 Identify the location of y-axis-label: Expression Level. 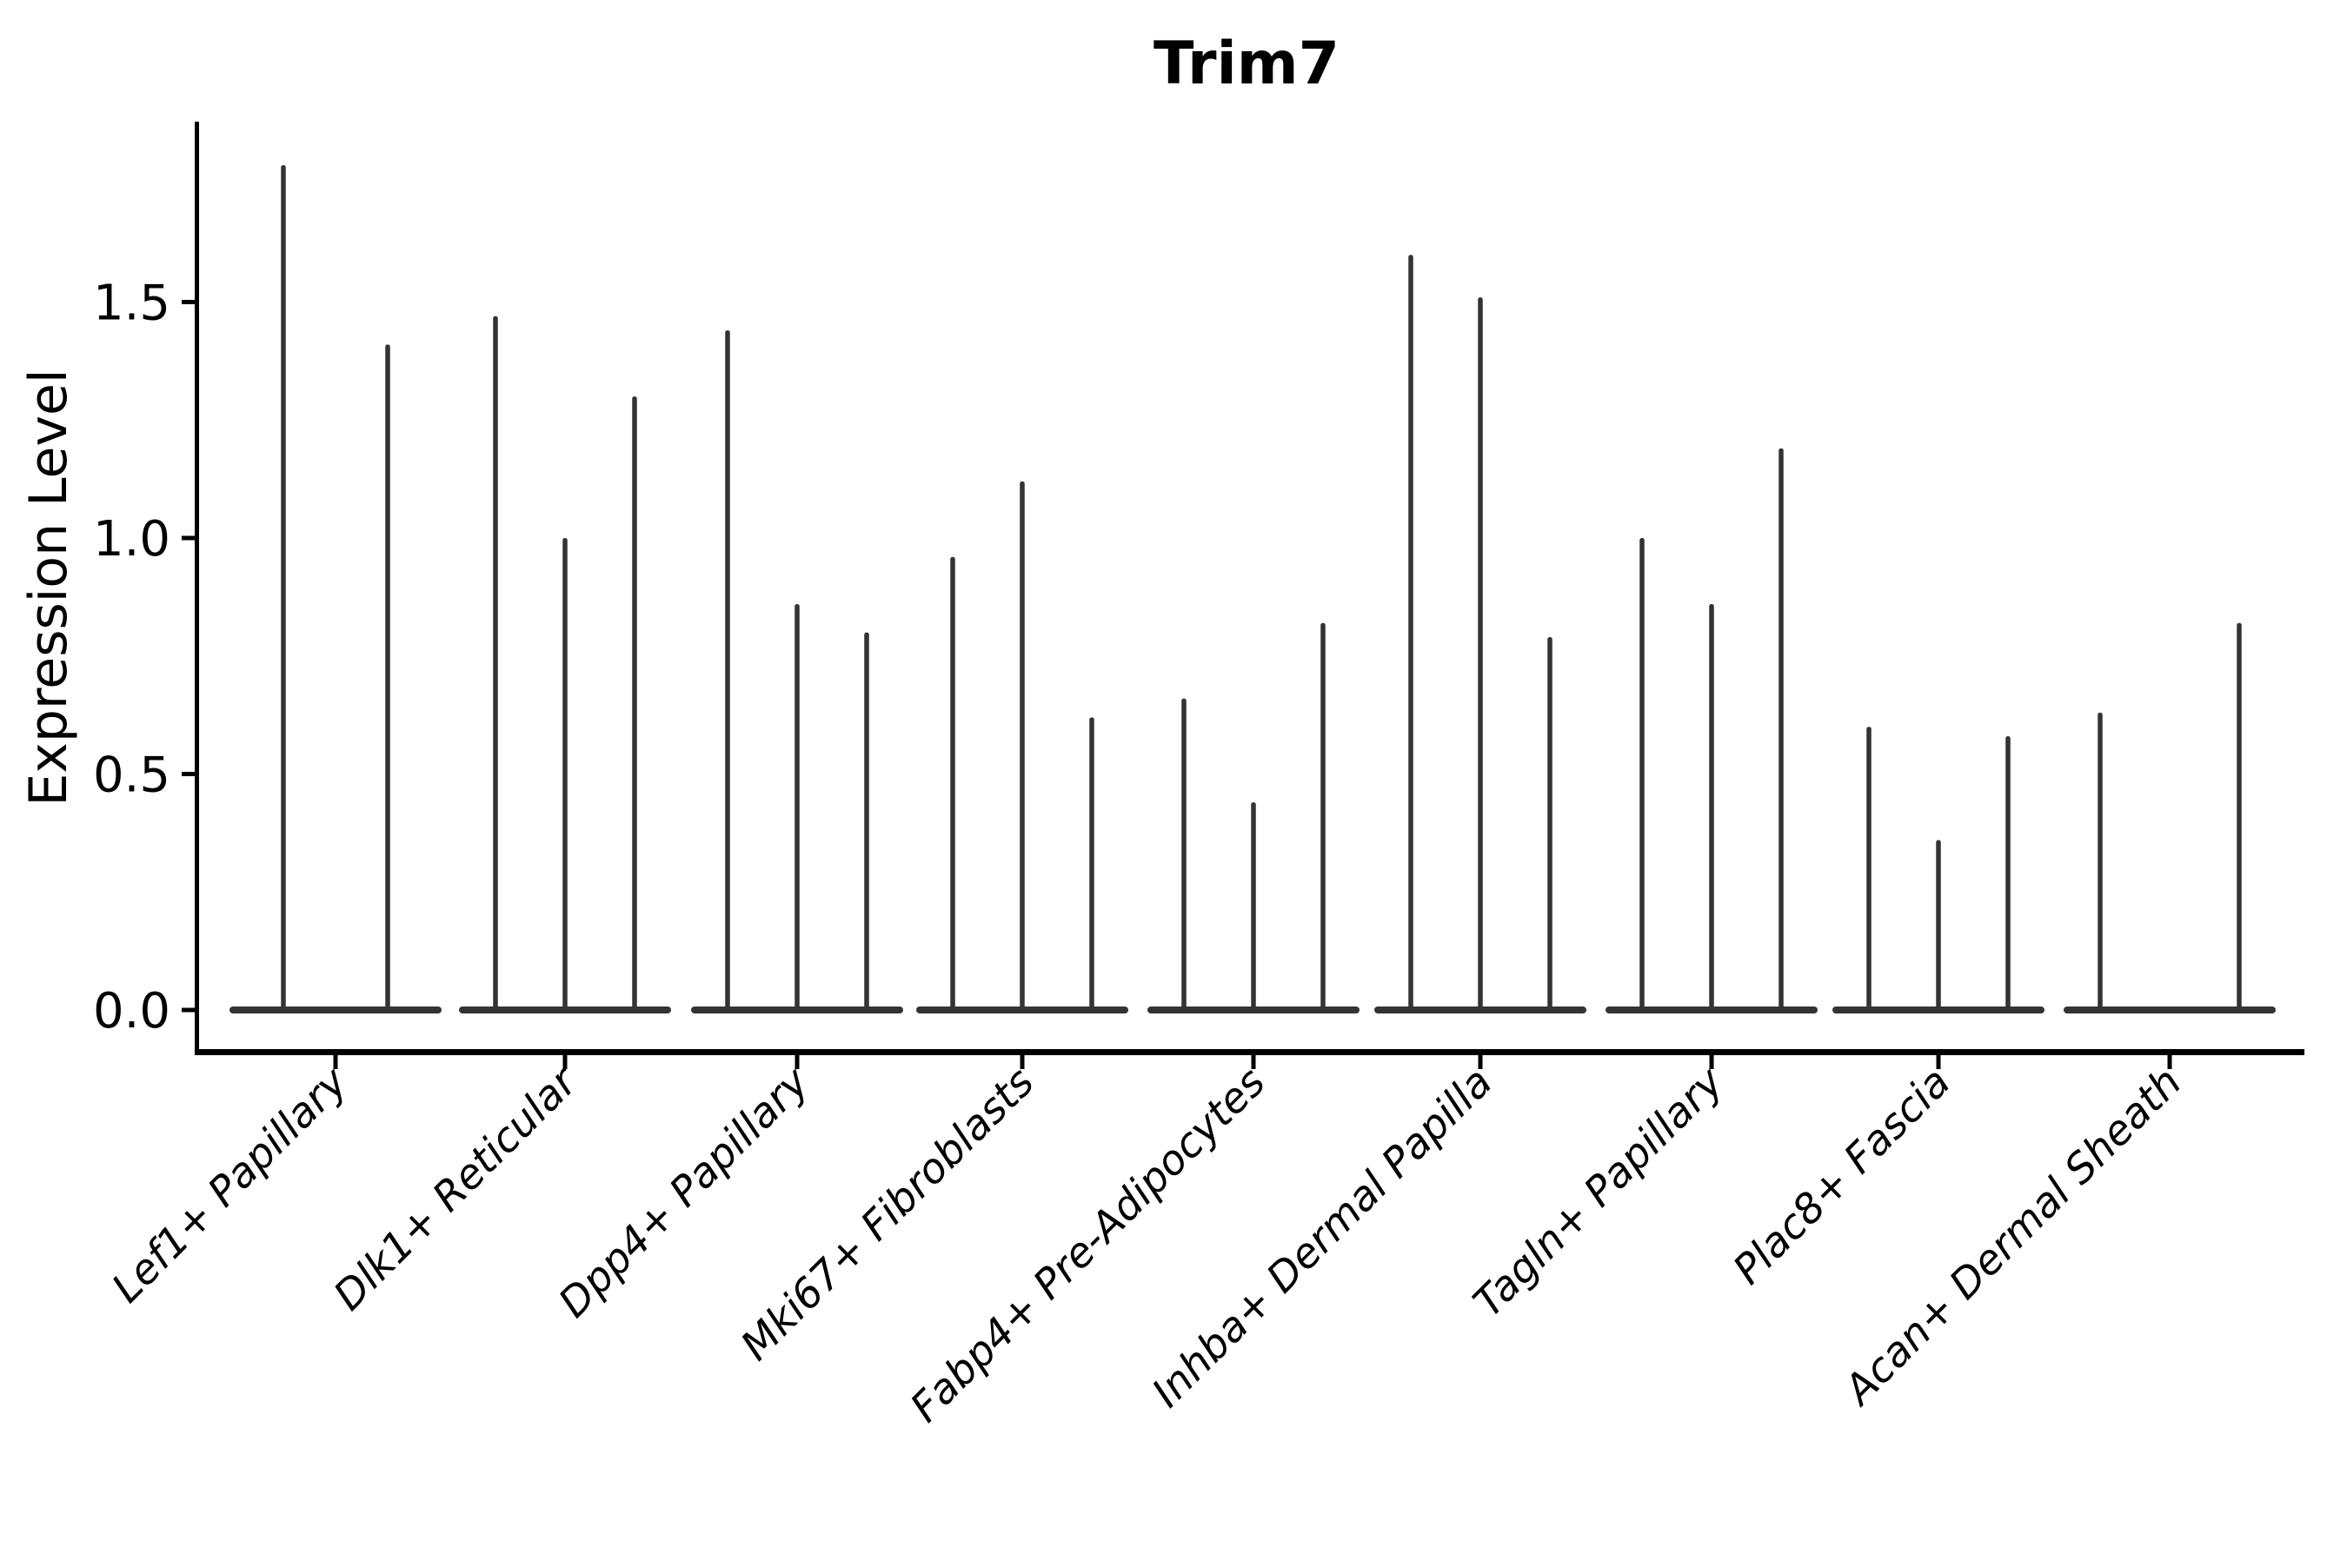
(48, 587).